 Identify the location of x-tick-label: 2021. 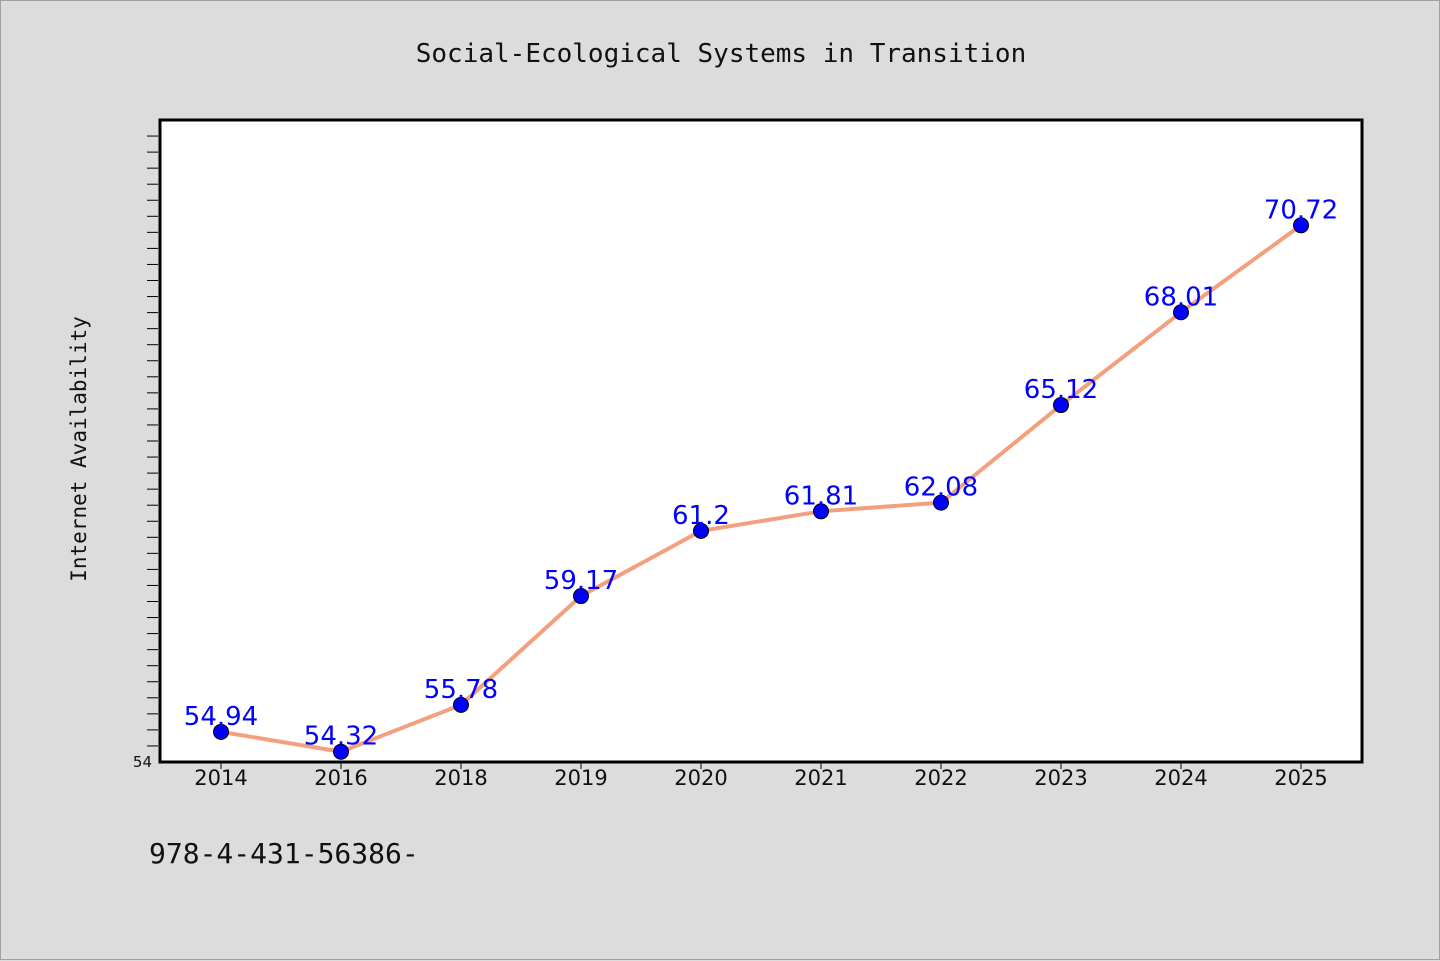
(820, 778).